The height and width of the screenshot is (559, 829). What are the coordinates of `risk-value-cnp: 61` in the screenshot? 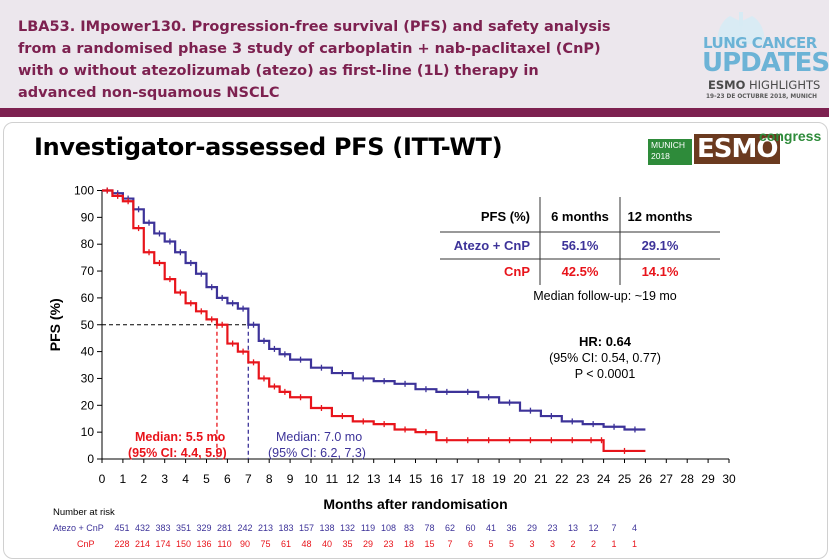 It's located at (286, 544).